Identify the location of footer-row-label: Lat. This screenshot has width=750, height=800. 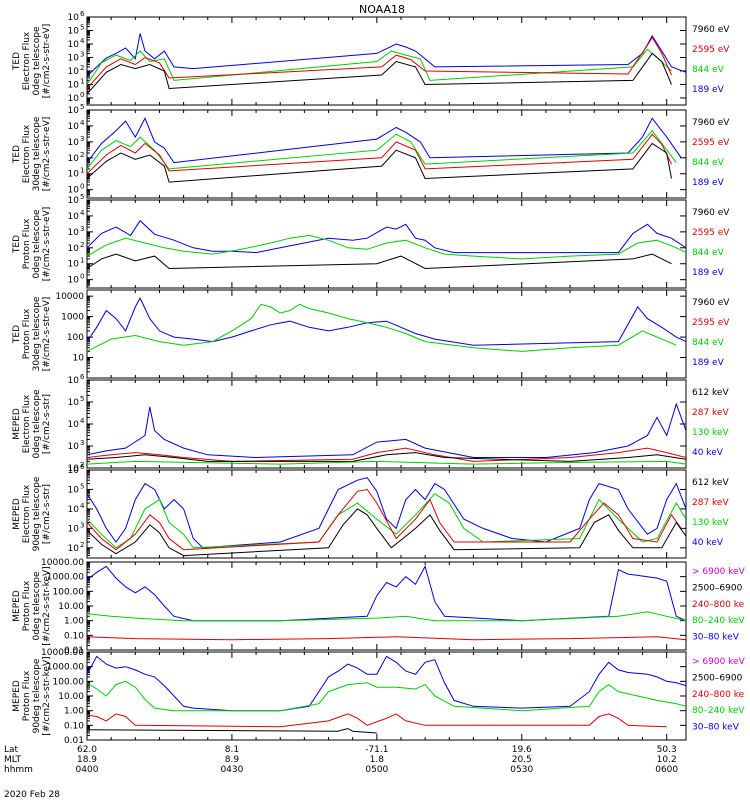
(11, 750).